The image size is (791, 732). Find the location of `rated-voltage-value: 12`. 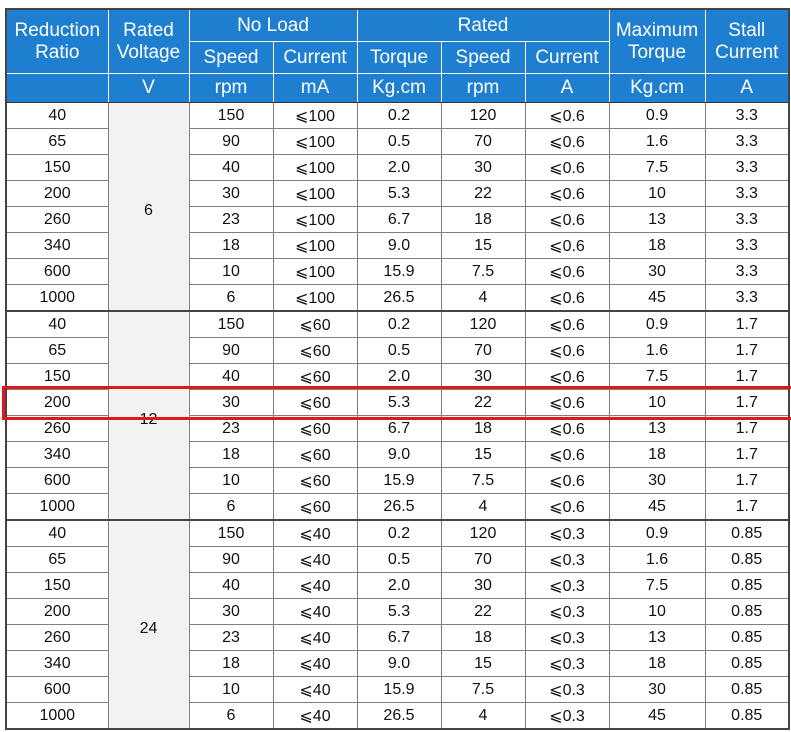

rated-voltage-value: 12 is located at coordinates (148, 419).